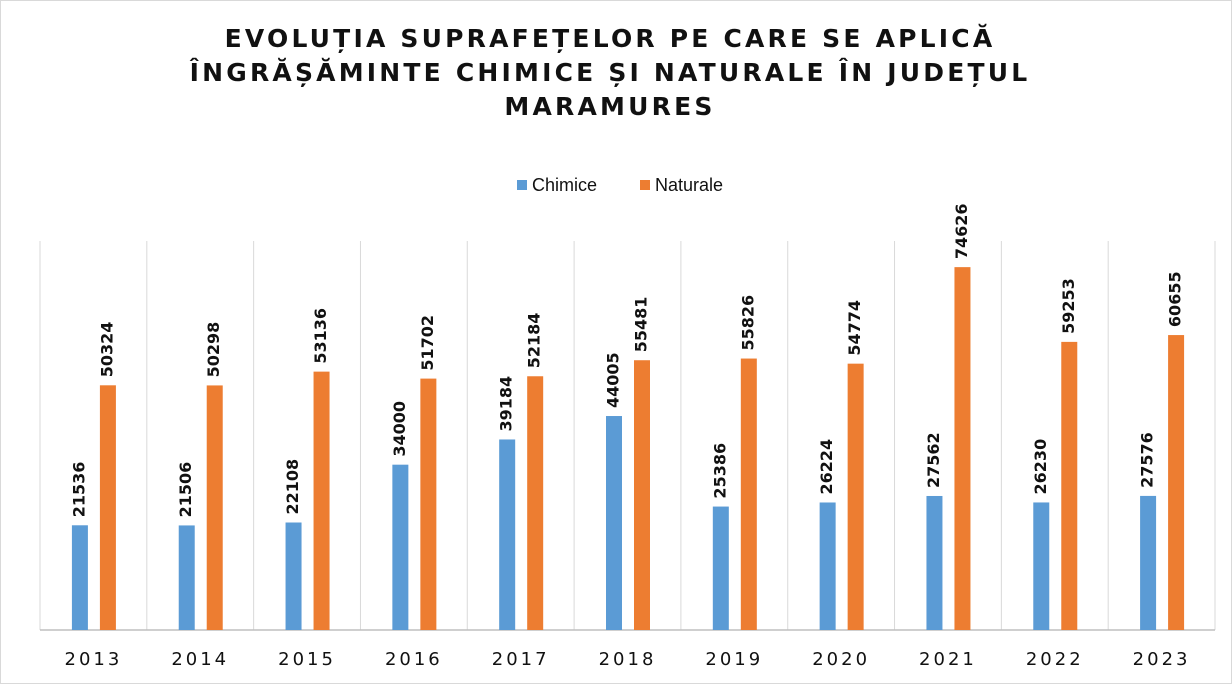  What do you see at coordinates (292, 487) in the screenshot?
I see `value-label: 22108` at bounding box center [292, 487].